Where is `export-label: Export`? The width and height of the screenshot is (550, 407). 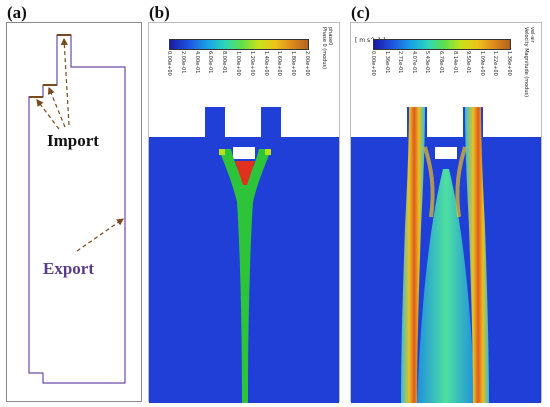 export-label: Export is located at coordinates (68, 268).